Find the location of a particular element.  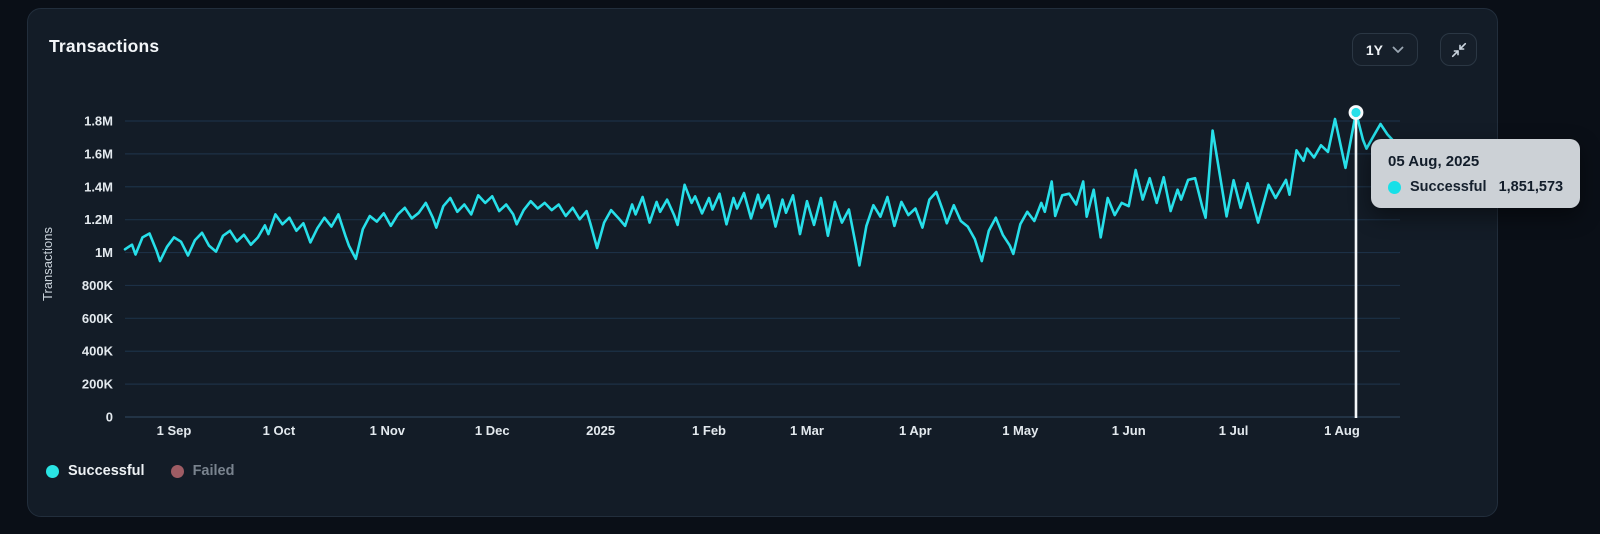

range-selector-value: 1Y is located at coordinates (1374, 49).